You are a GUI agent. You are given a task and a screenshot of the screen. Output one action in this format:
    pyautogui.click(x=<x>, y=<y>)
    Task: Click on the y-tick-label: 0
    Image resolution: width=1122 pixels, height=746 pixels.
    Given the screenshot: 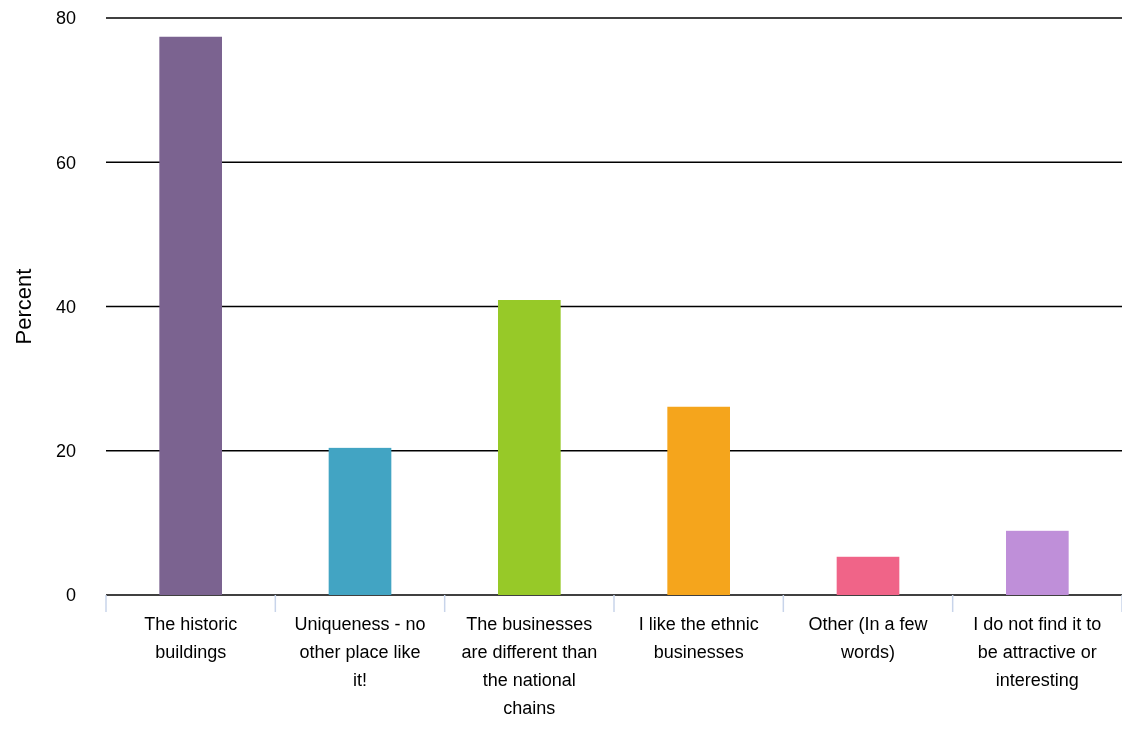 What is the action you would take?
    pyautogui.click(x=70, y=595)
    